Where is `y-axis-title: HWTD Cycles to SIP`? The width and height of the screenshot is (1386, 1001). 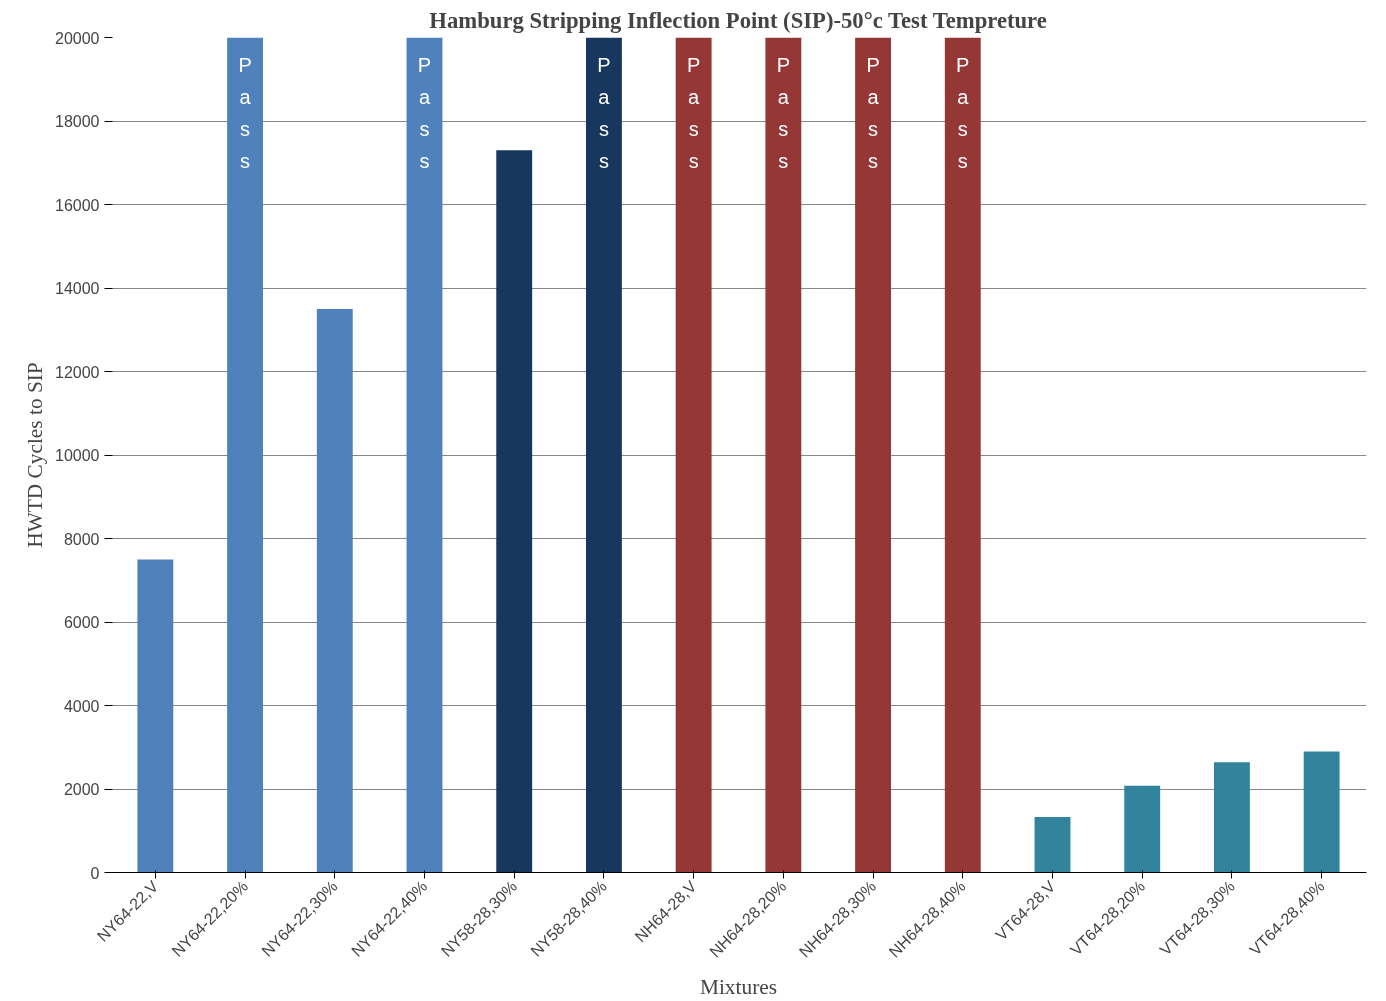 y-axis-title: HWTD Cycles to SIP is located at coordinates (35, 455).